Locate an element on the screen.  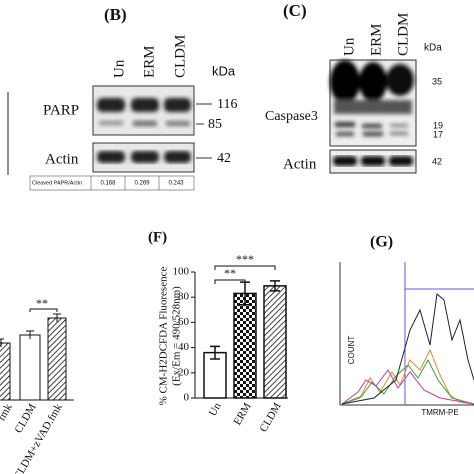
table-cell: 0.243 is located at coordinates (176, 184).